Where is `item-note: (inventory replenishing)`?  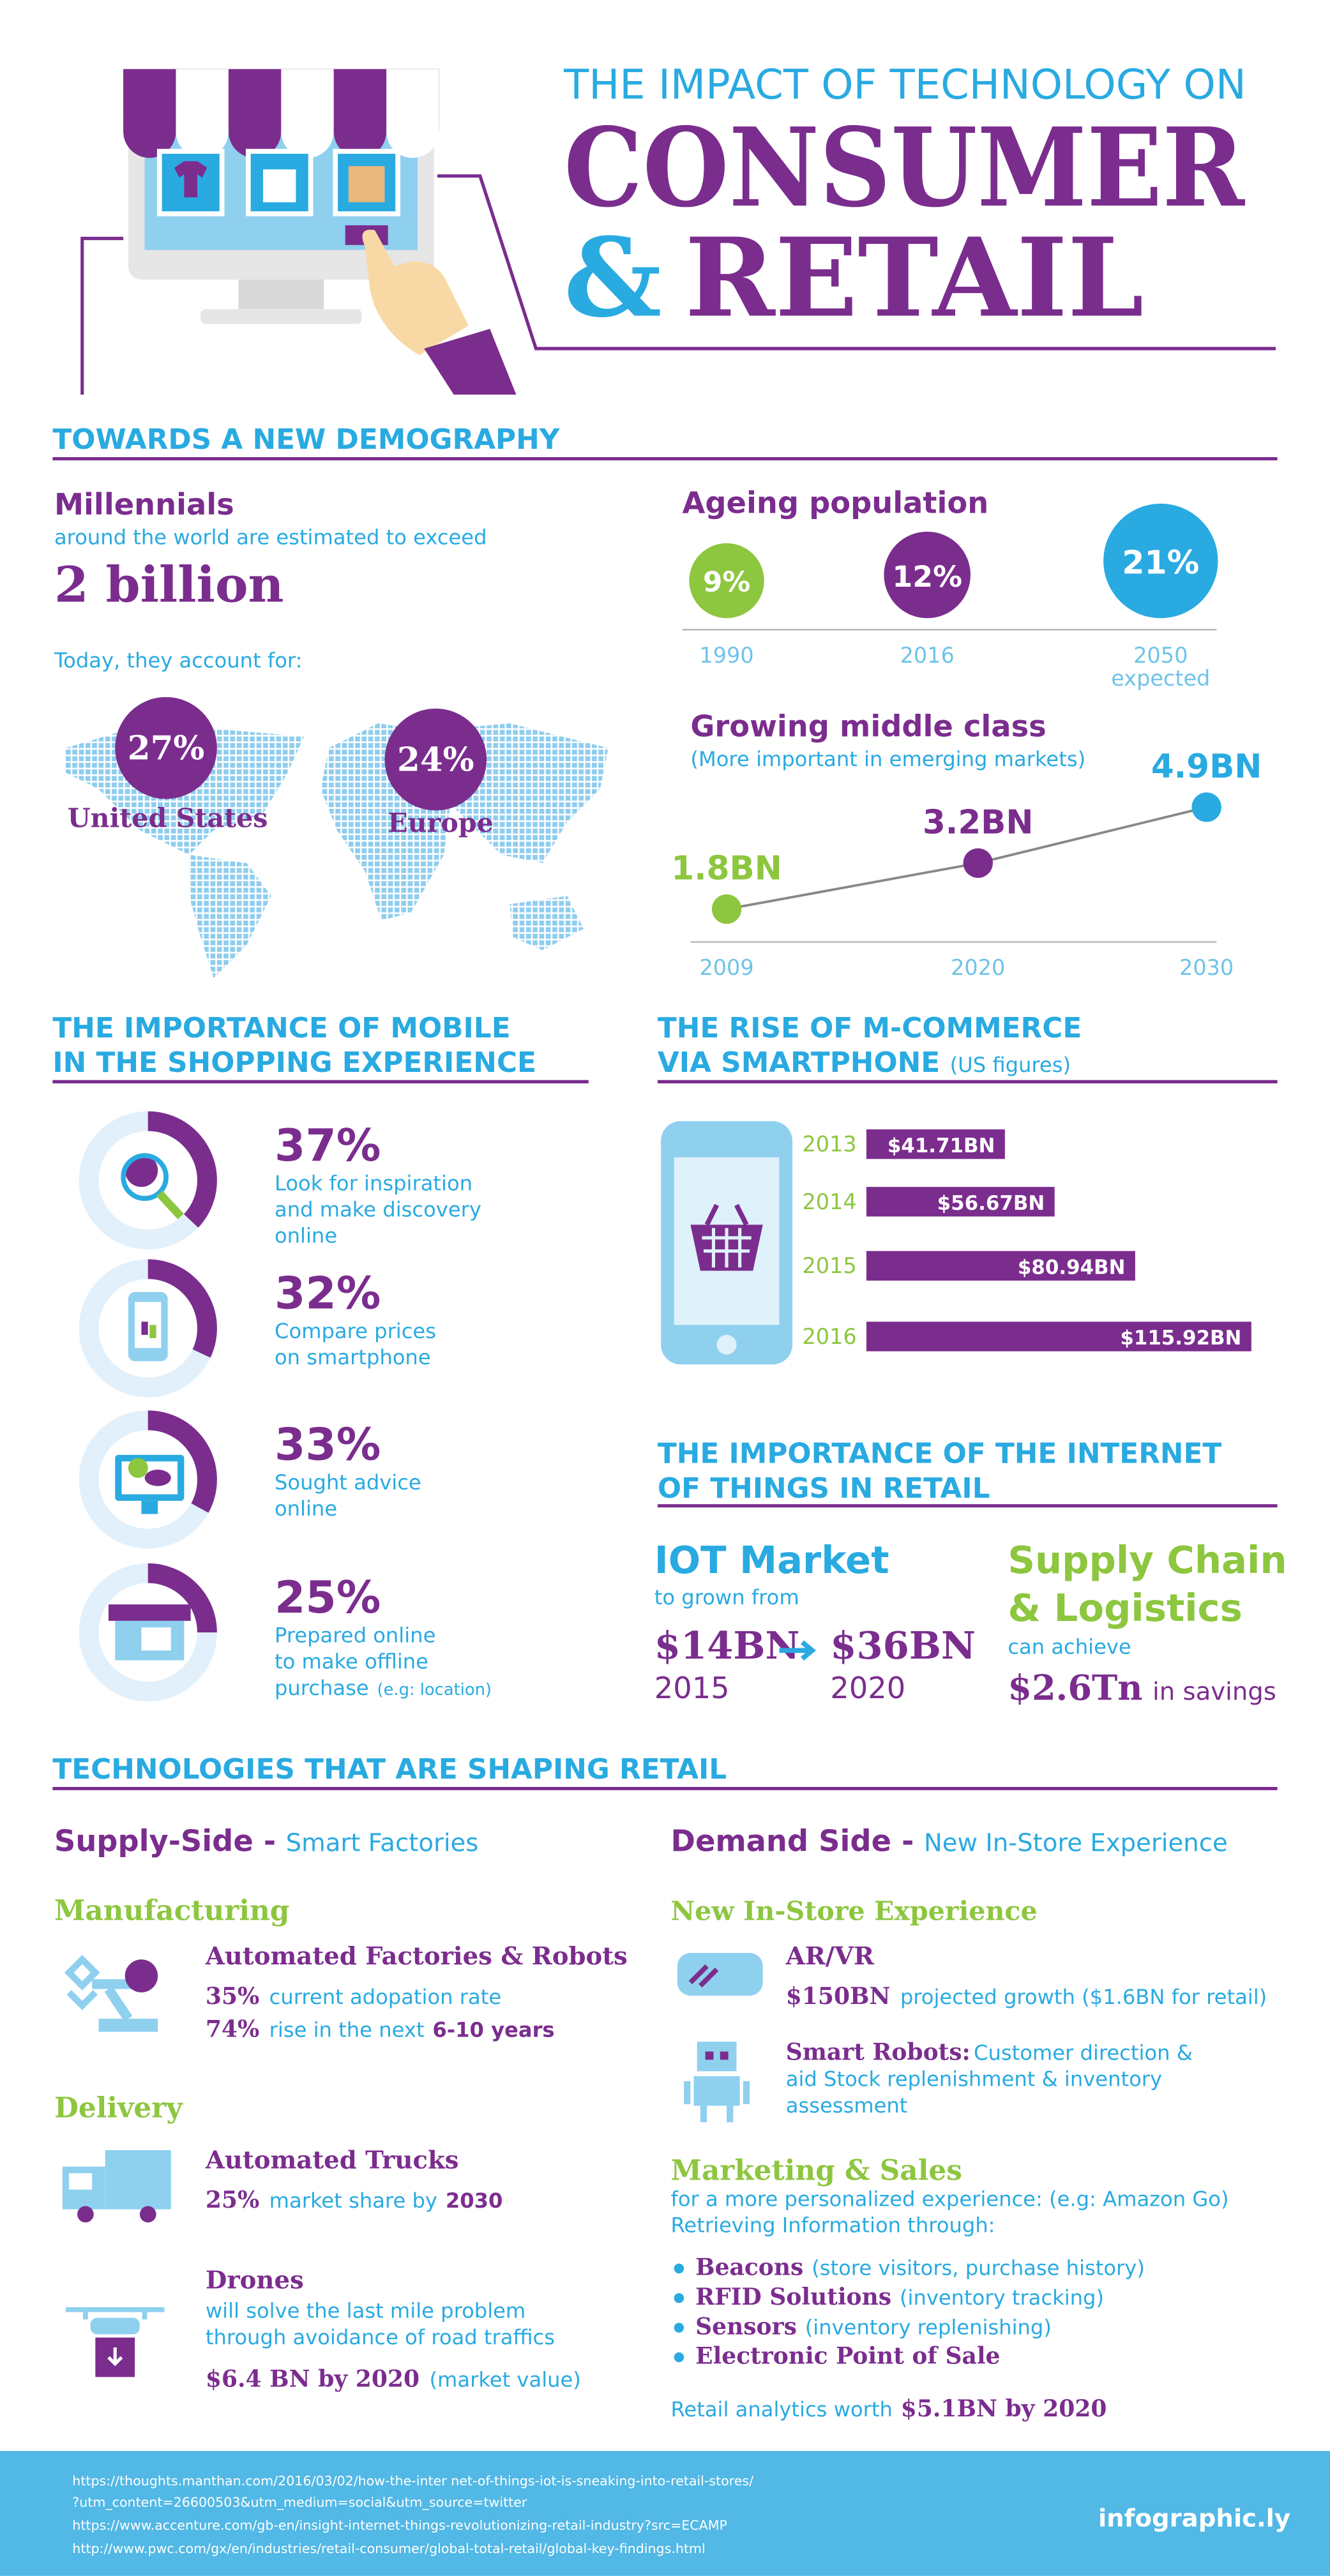
item-note: (inventory replenishing) is located at coordinates (928, 2327).